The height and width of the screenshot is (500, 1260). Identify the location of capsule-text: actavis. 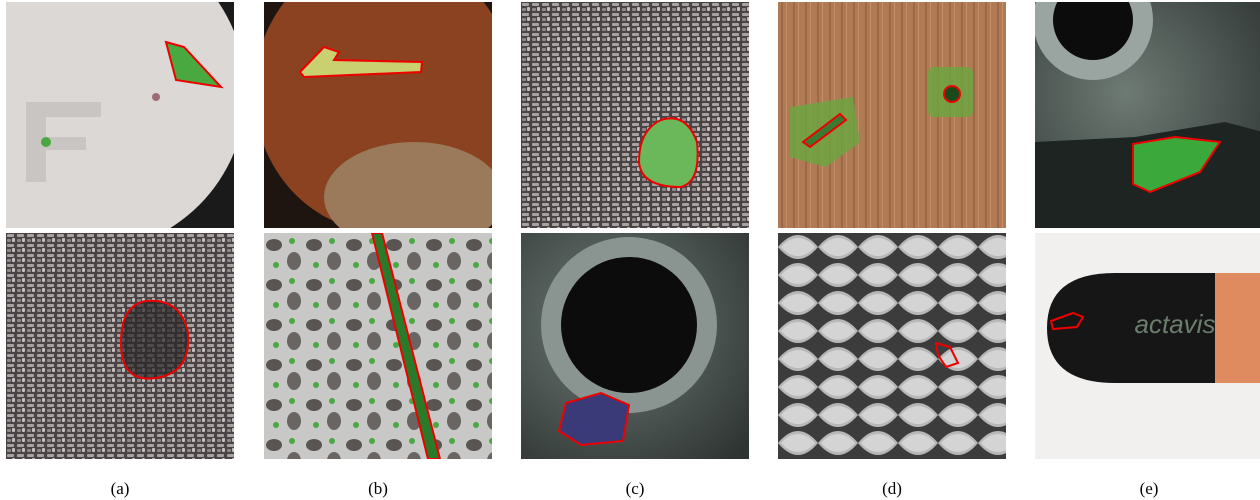
(1175, 324).